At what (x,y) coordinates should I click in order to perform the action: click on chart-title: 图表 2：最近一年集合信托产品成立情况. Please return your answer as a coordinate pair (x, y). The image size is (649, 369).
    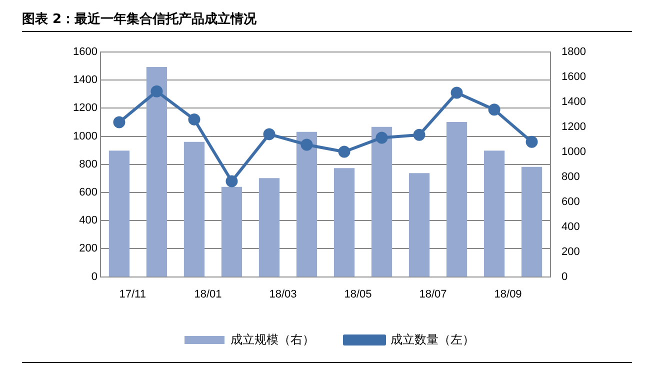
    Looking at the image, I should click on (327, 21).